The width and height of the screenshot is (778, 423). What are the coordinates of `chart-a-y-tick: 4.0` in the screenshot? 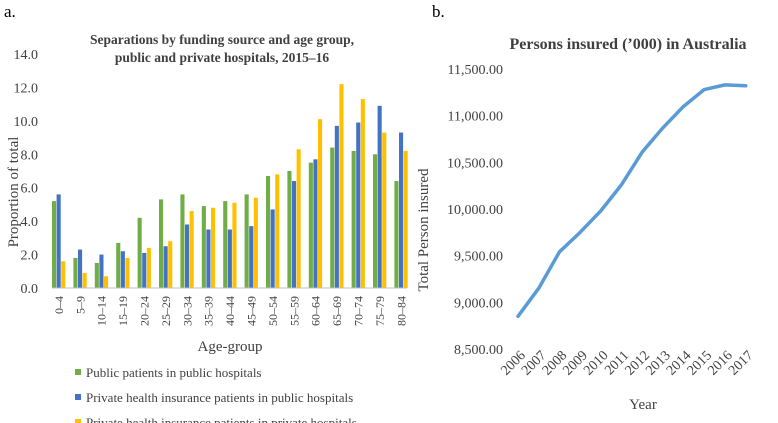 It's located at (30, 222).